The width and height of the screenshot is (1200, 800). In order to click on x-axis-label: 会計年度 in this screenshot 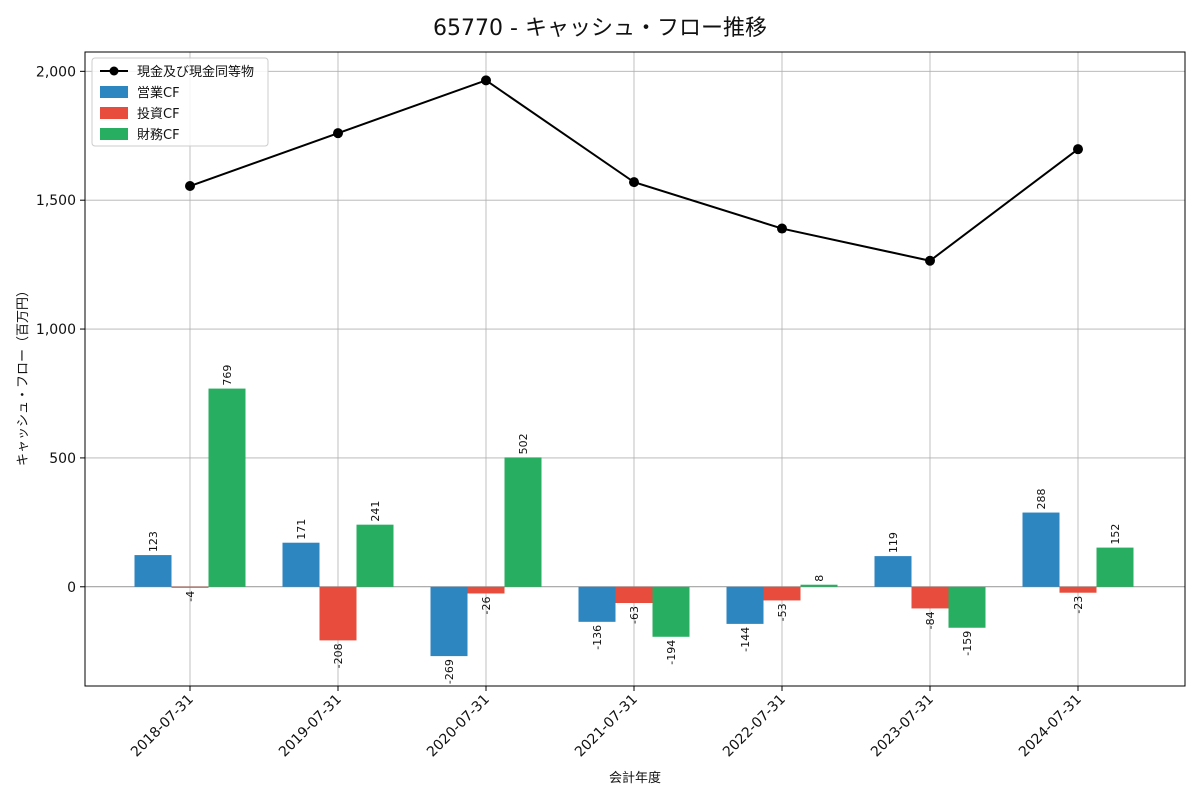, I will do `click(635, 778)`.